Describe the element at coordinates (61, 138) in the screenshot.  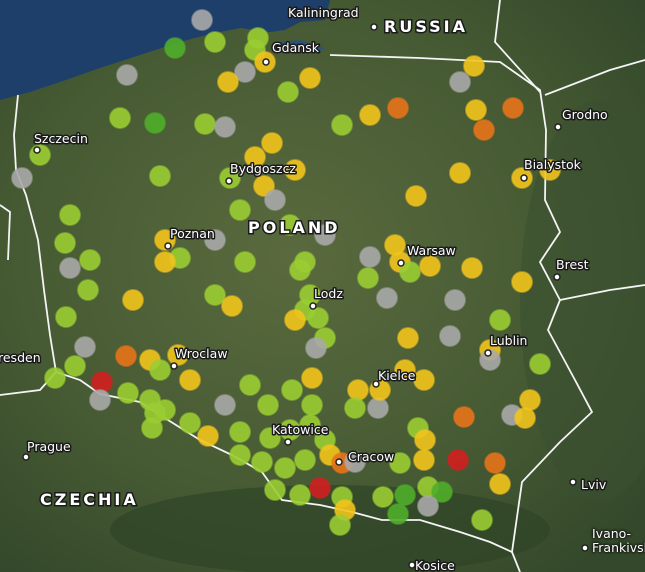
I see `city-label: Szczecin` at that location.